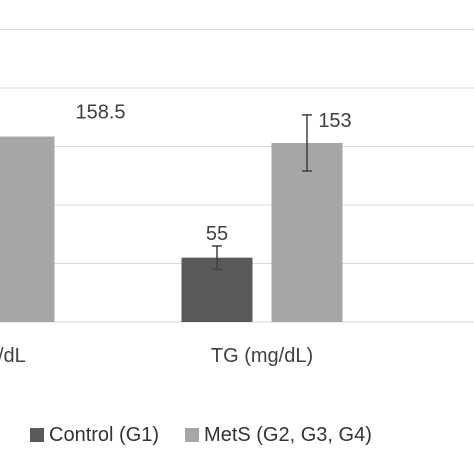  Describe the element at coordinates (104, 434) in the screenshot. I see `legend-label-control: Control (G1)` at that location.